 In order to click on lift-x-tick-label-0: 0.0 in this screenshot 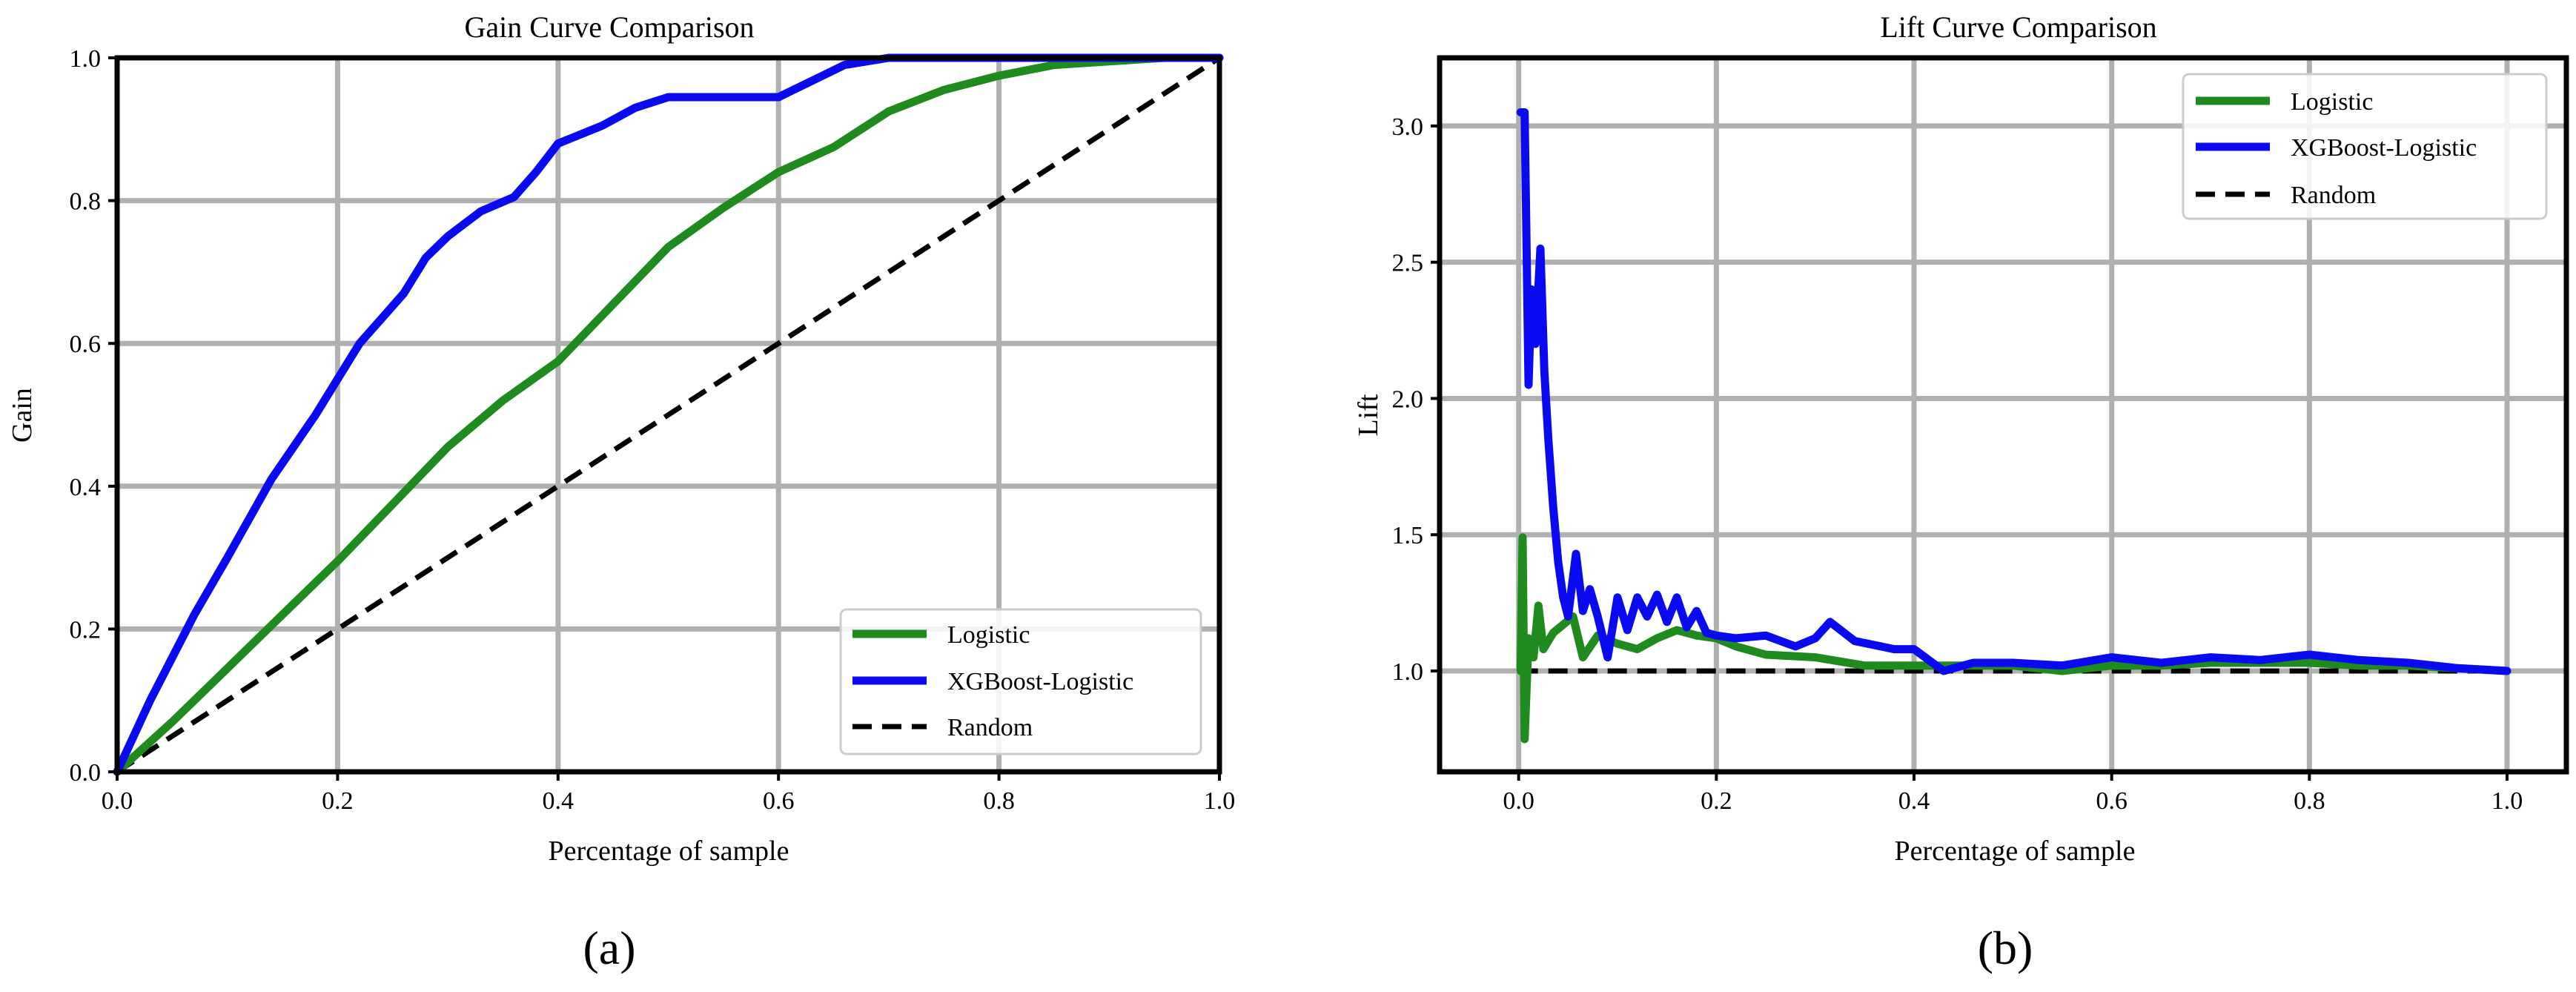, I will do `click(1519, 801)`.